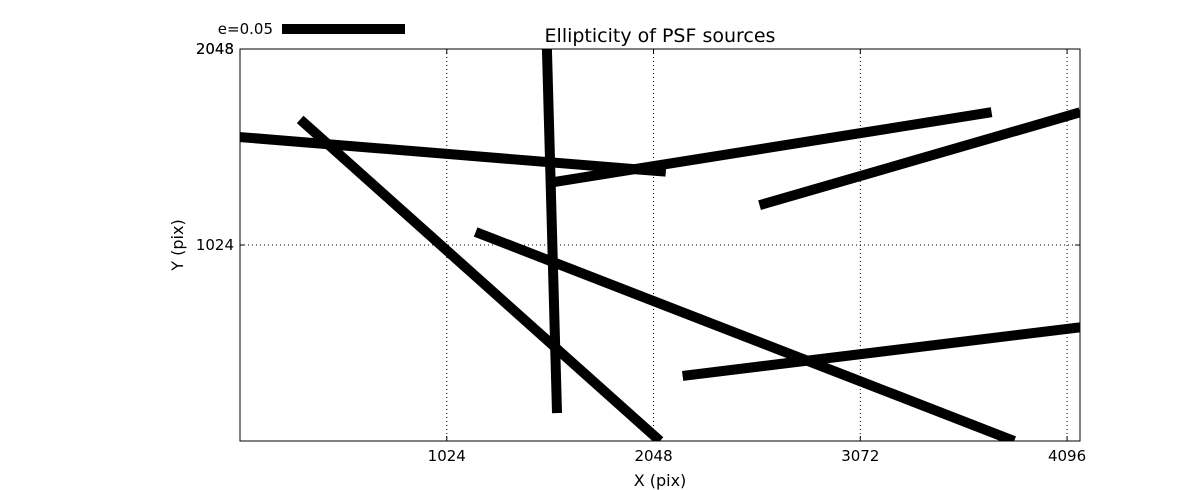  What do you see at coordinates (1067, 456) in the screenshot?
I see `x-tick-label: 4096` at bounding box center [1067, 456].